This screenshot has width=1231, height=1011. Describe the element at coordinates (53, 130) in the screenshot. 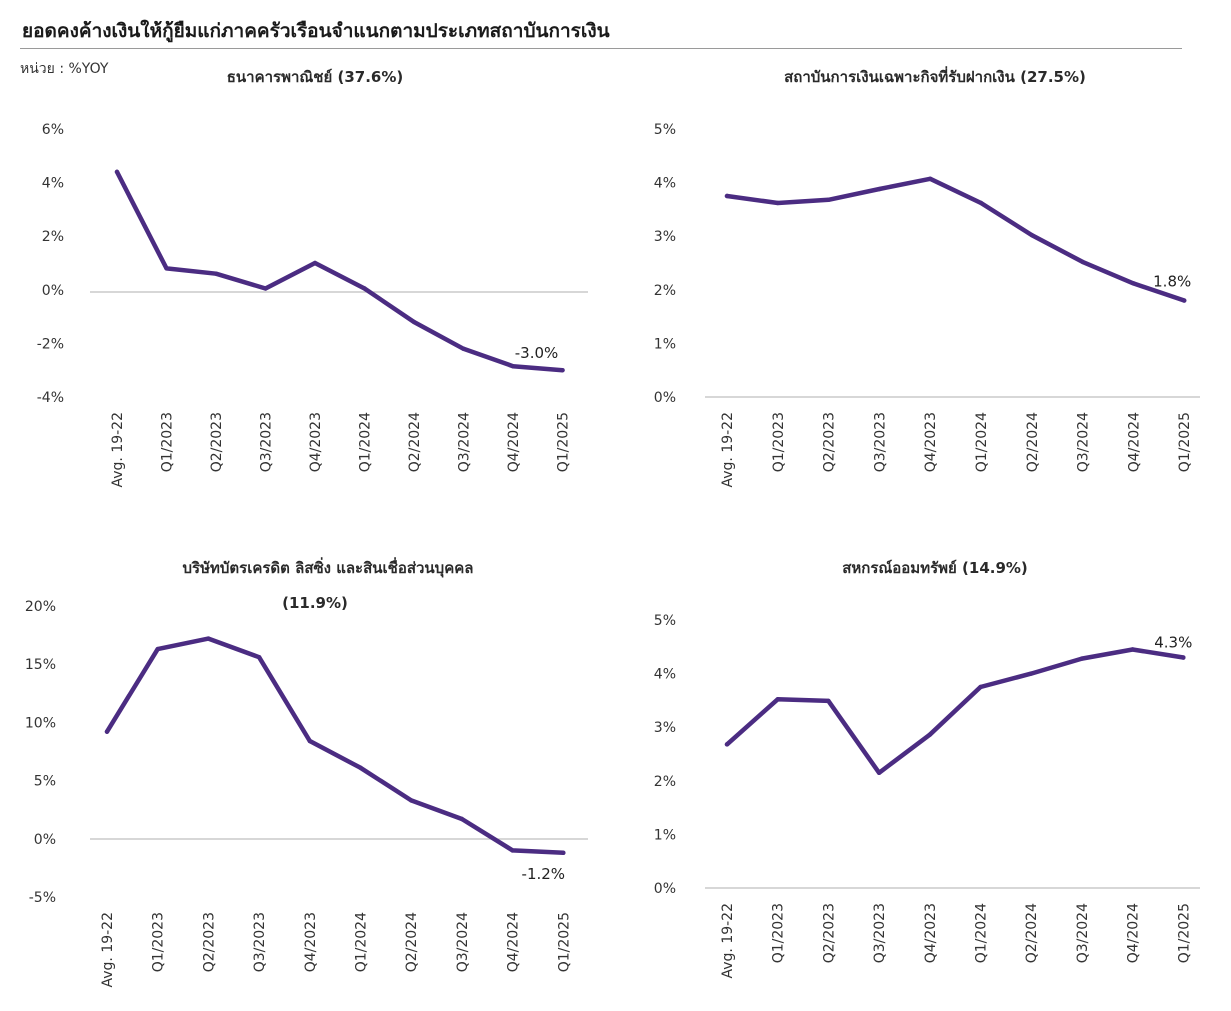

I see `y-tick-label: 6%` at that location.